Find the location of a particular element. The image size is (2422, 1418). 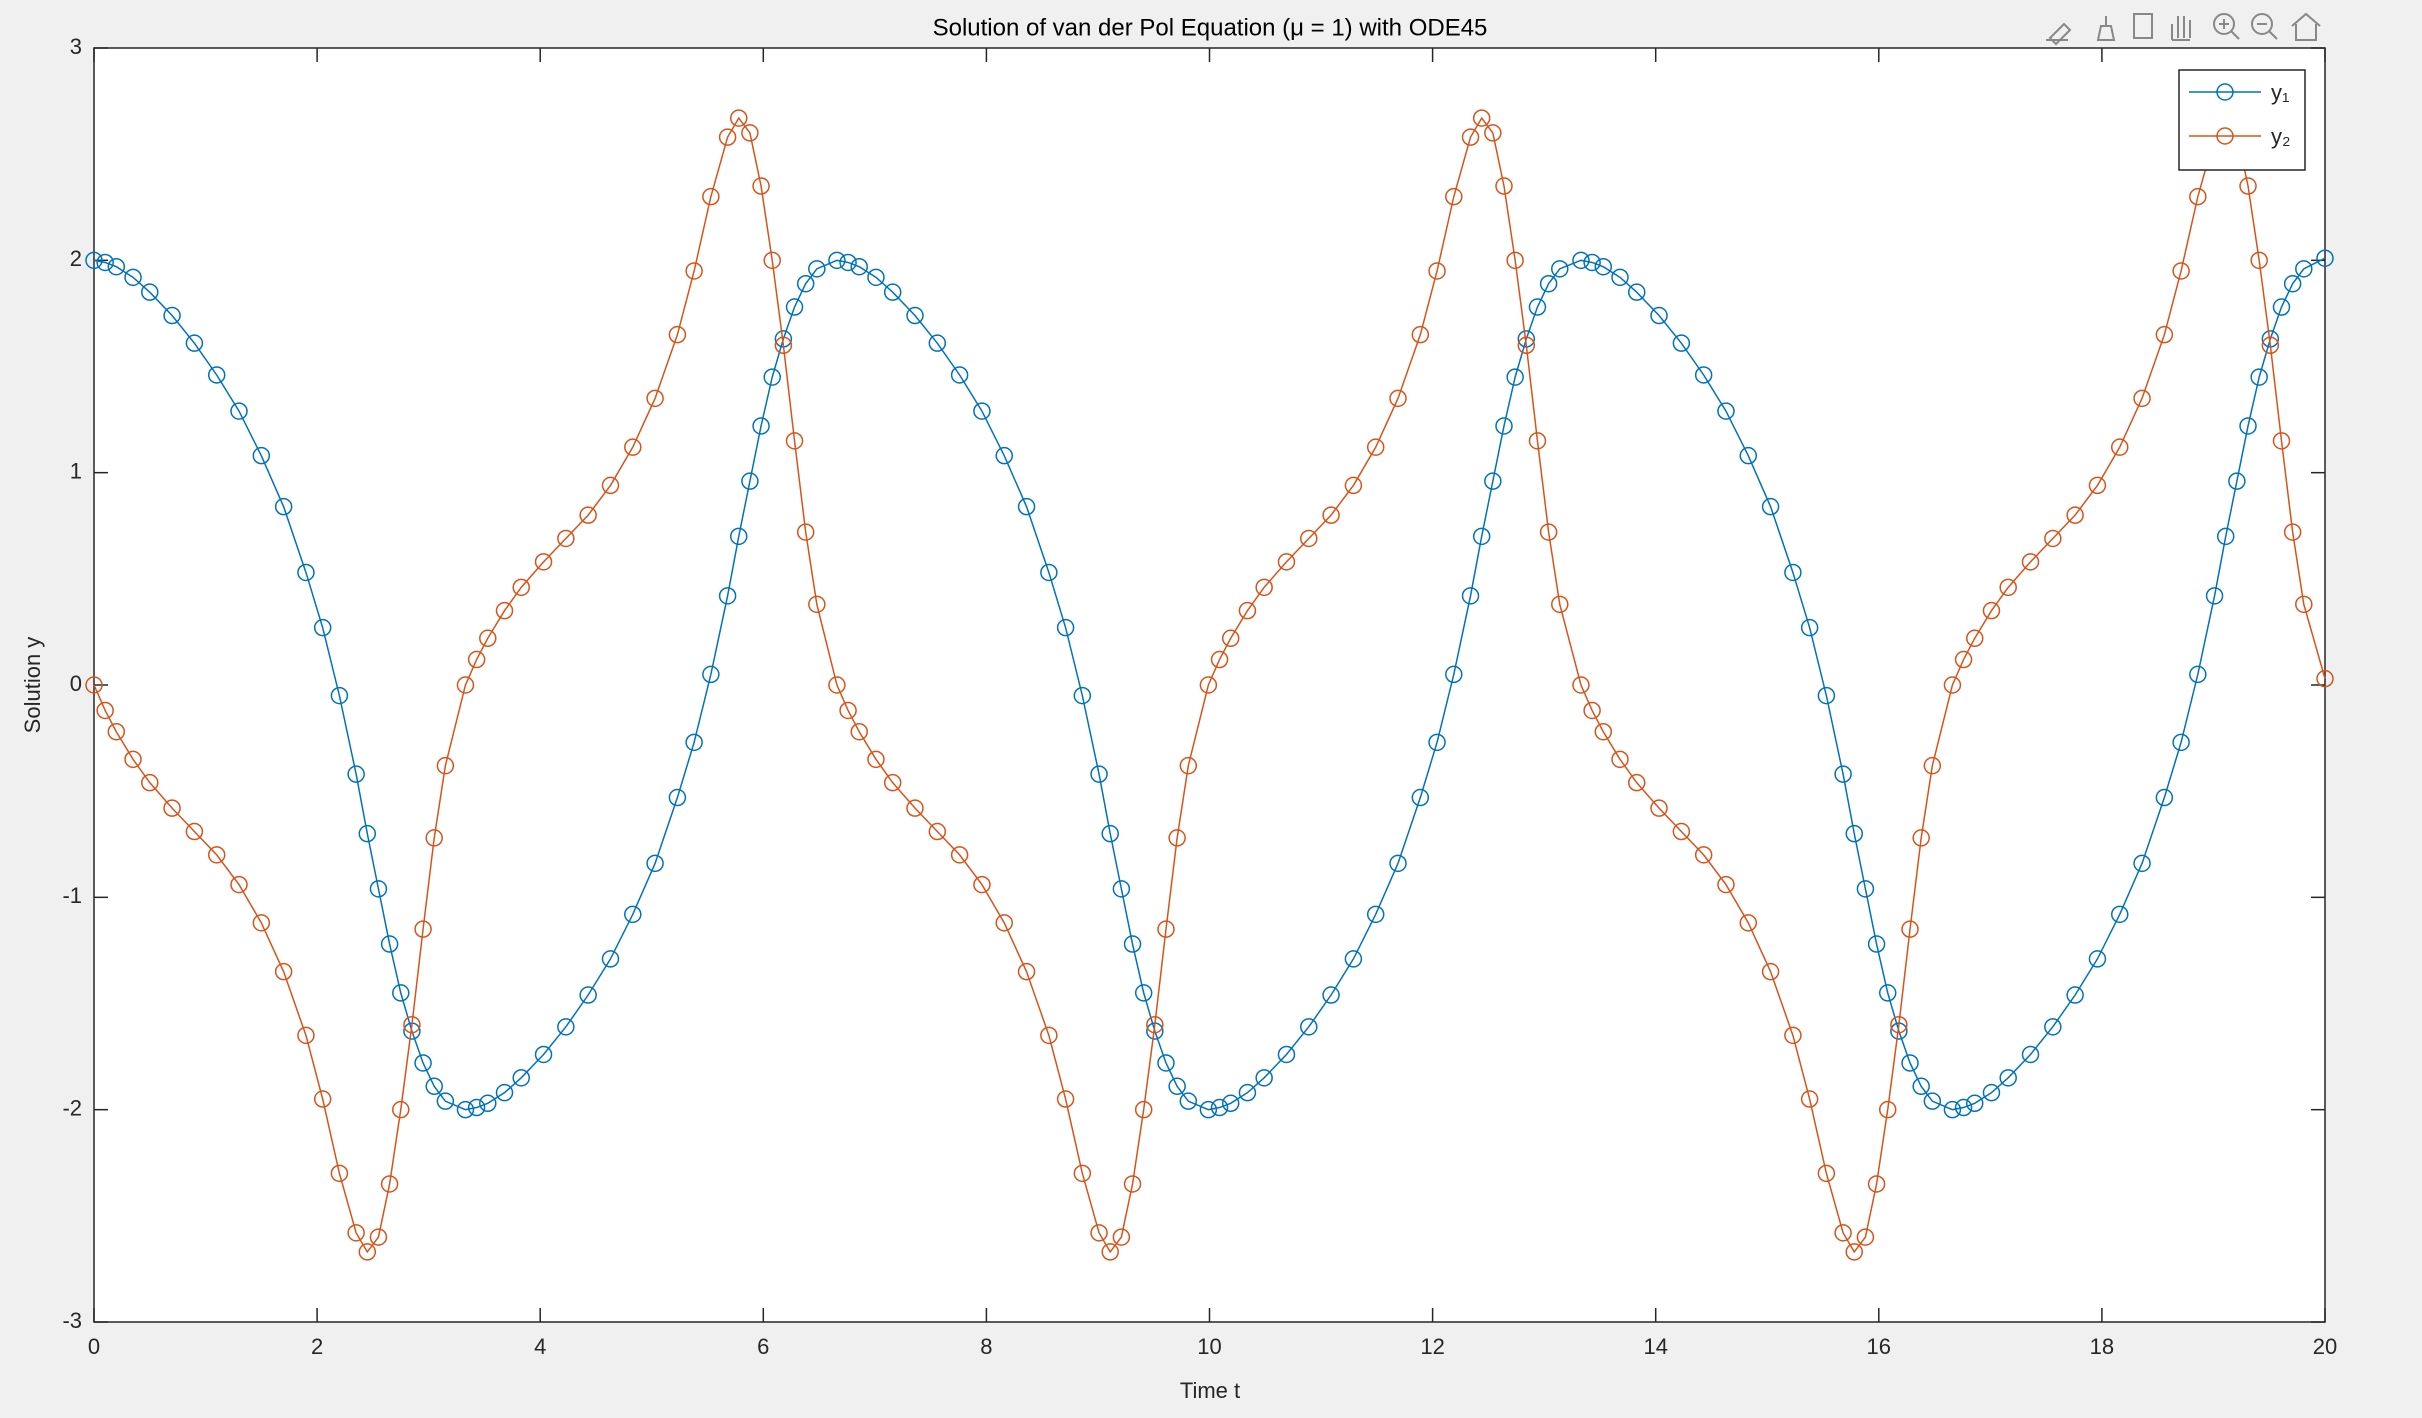

legend-marker is located at coordinates (2225, 136).